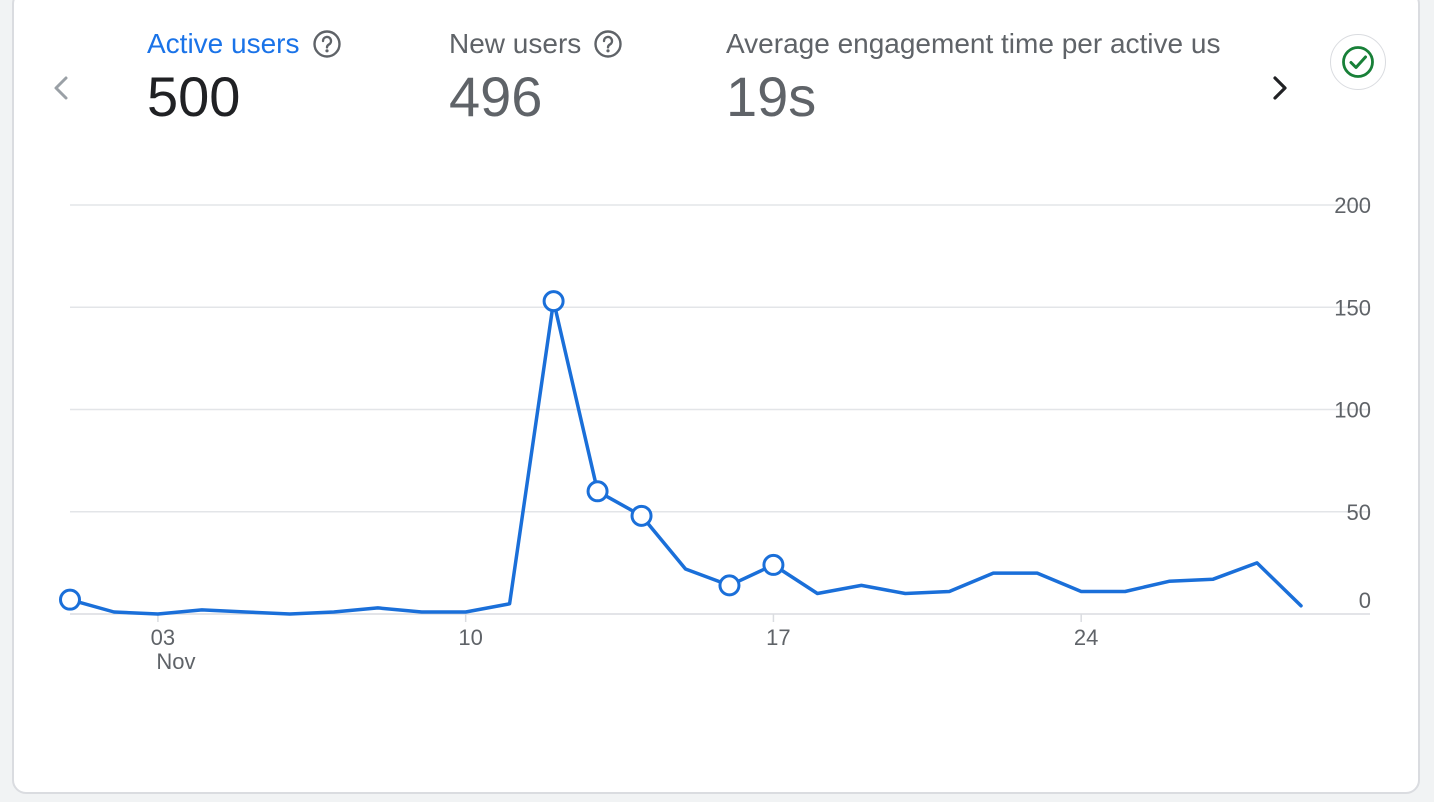  Describe the element at coordinates (515, 43) in the screenshot. I see `metric-label: New users` at that location.